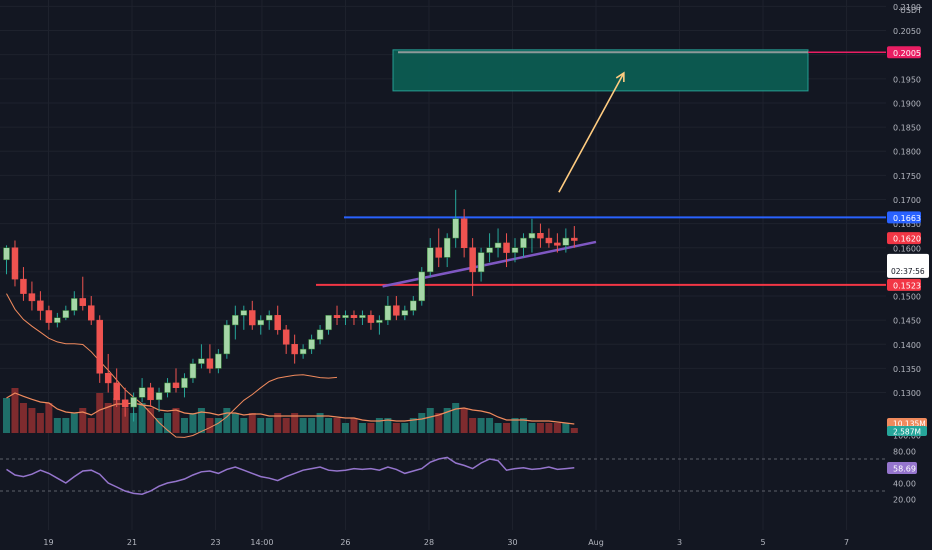 This screenshot has width=932, height=550. What do you see at coordinates (907, 321) in the screenshot?
I see `price-tick-label: 0.1450` at bounding box center [907, 321].